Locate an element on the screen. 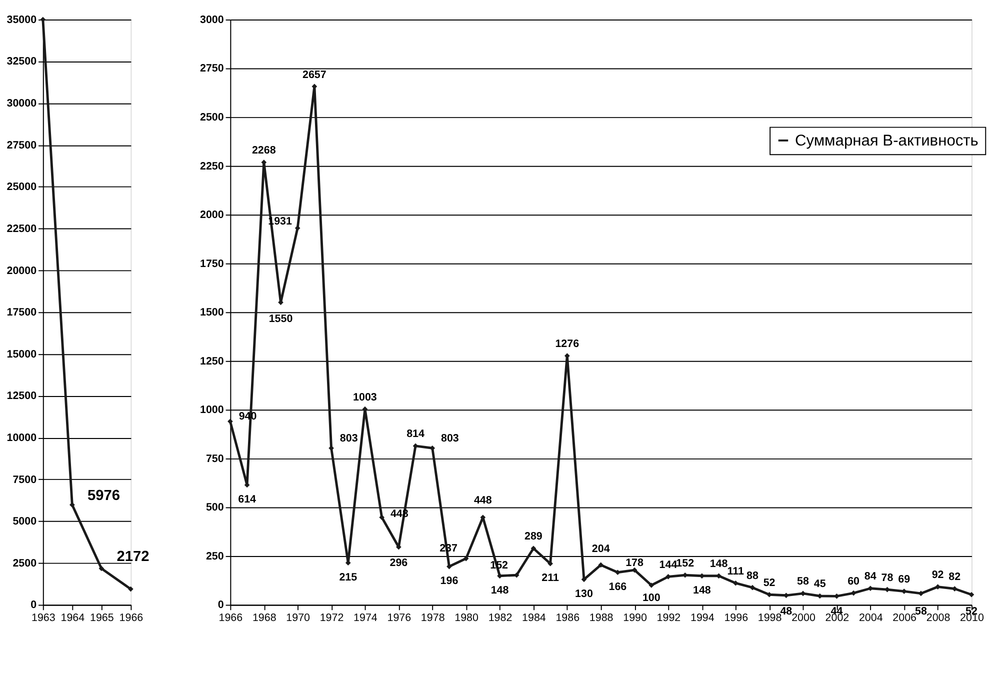 The width and height of the screenshot is (991, 688). x-tick-label: 1998 is located at coordinates (770, 618).